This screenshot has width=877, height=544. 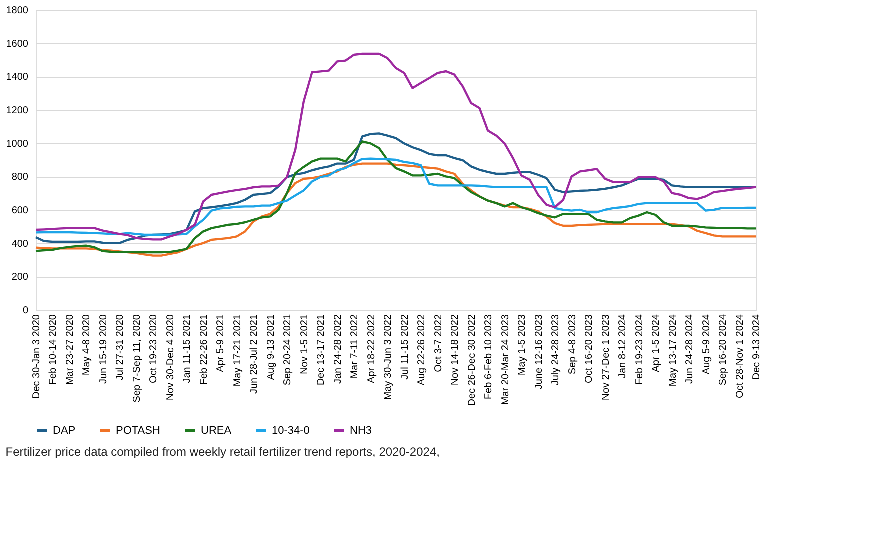 I want to click on x-tick-label: Jun 15-19 2020, so click(x=104, y=349).